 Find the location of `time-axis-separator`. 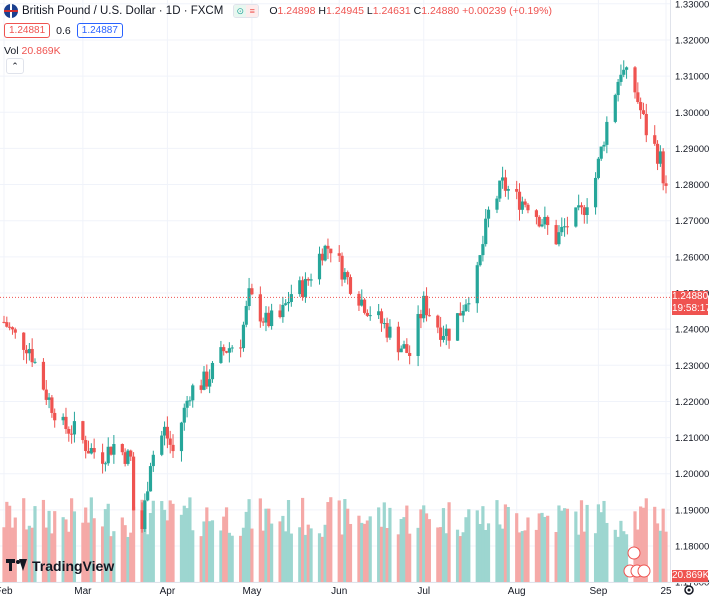

time-axis-separator is located at coordinates (355, 582).